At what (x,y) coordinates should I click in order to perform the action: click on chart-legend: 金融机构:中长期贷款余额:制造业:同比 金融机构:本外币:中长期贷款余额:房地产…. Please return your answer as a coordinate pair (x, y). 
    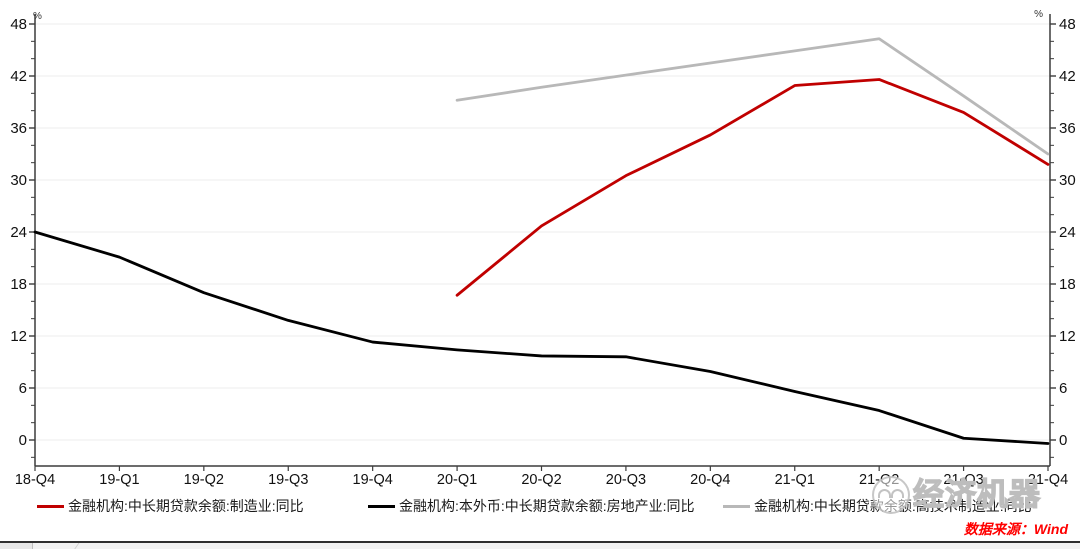
    Looking at the image, I should click on (540, 506).